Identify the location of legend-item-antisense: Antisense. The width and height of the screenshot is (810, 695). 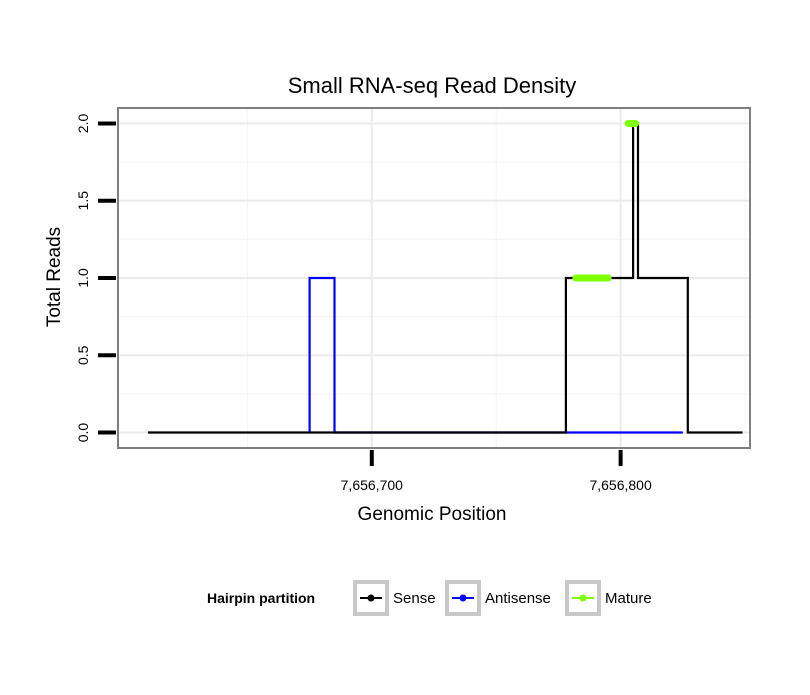
(498, 598).